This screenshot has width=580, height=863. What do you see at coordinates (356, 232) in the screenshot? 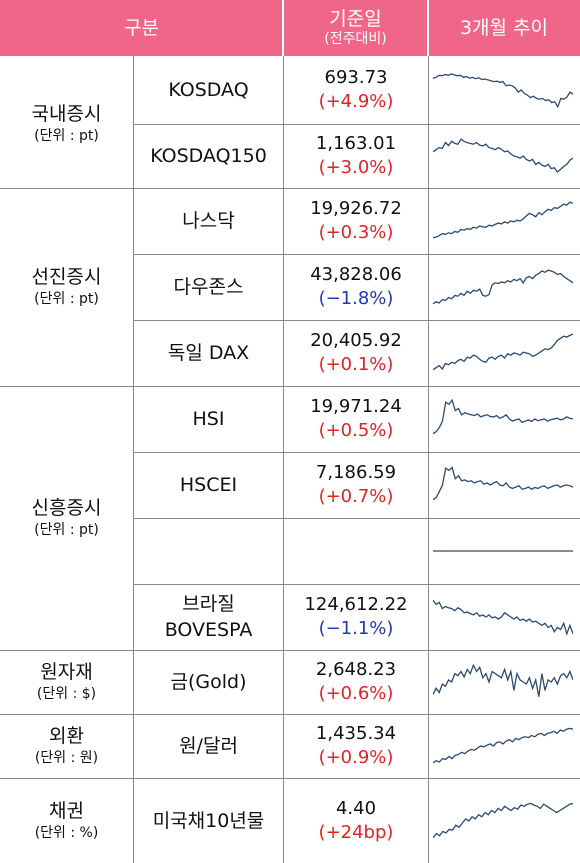
I see `row-change: (+0.3%)` at bounding box center [356, 232].